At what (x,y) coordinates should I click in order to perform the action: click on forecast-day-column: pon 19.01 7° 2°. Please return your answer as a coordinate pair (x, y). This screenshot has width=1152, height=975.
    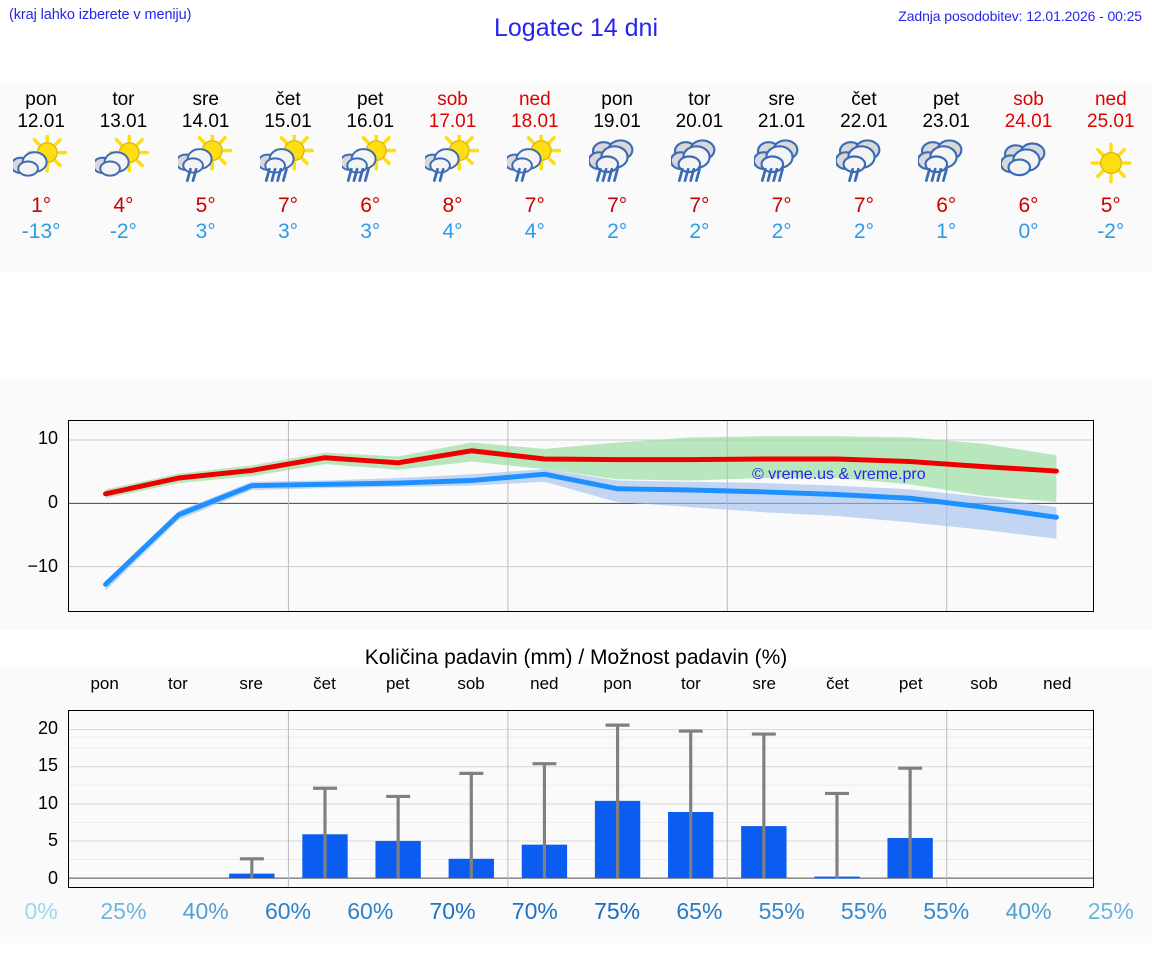
    Looking at the image, I should click on (617, 178).